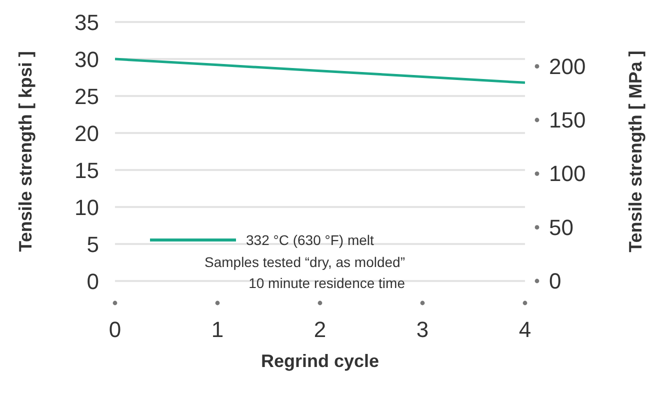  Describe the element at coordinates (86, 96) in the screenshot. I see `y-tick-label: 25` at that location.